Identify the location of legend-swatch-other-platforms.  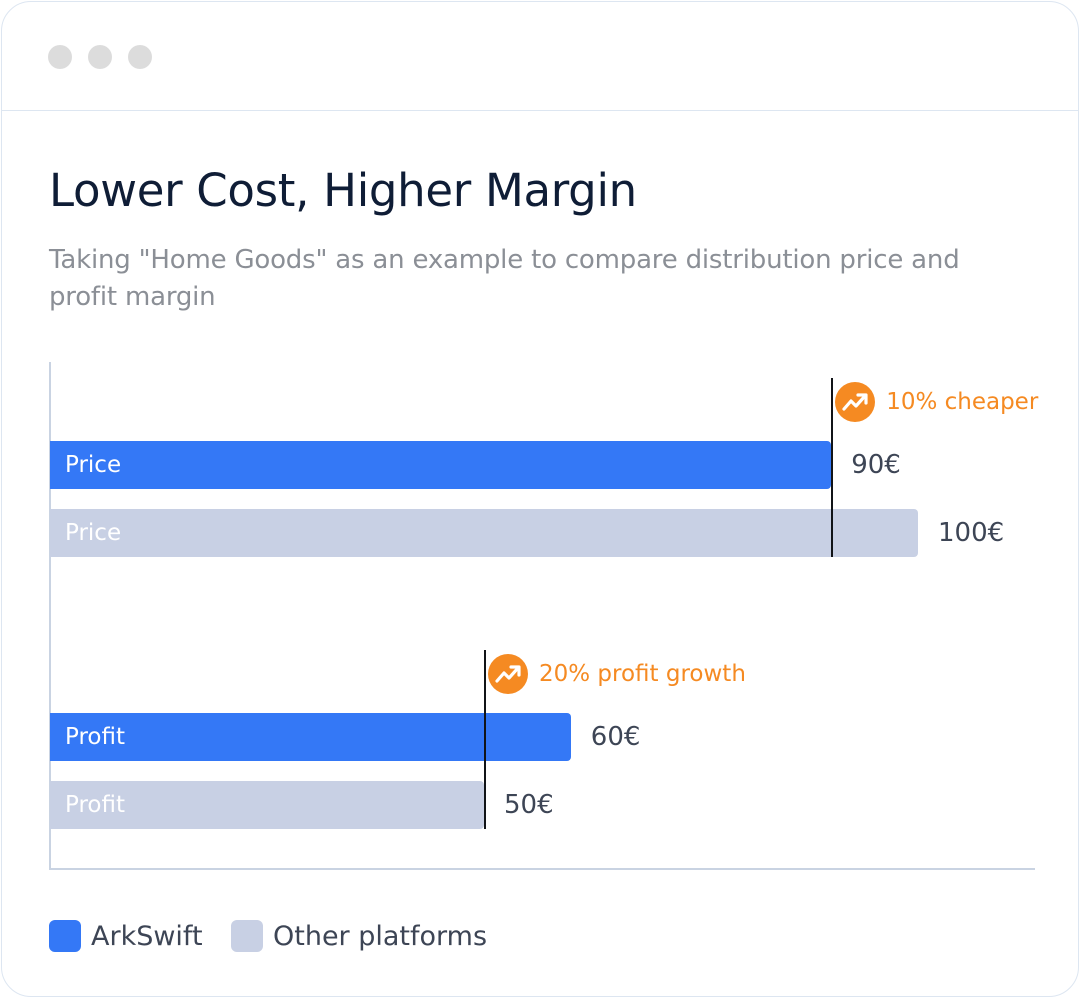
(247, 936).